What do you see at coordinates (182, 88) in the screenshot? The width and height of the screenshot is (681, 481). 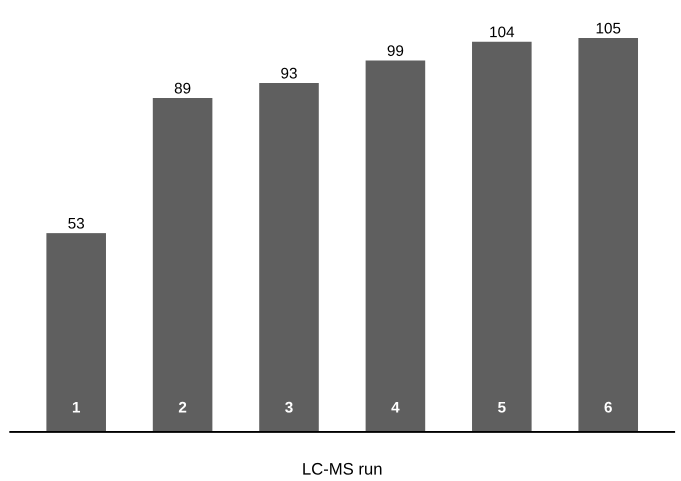 I see `data-label: 89` at bounding box center [182, 88].